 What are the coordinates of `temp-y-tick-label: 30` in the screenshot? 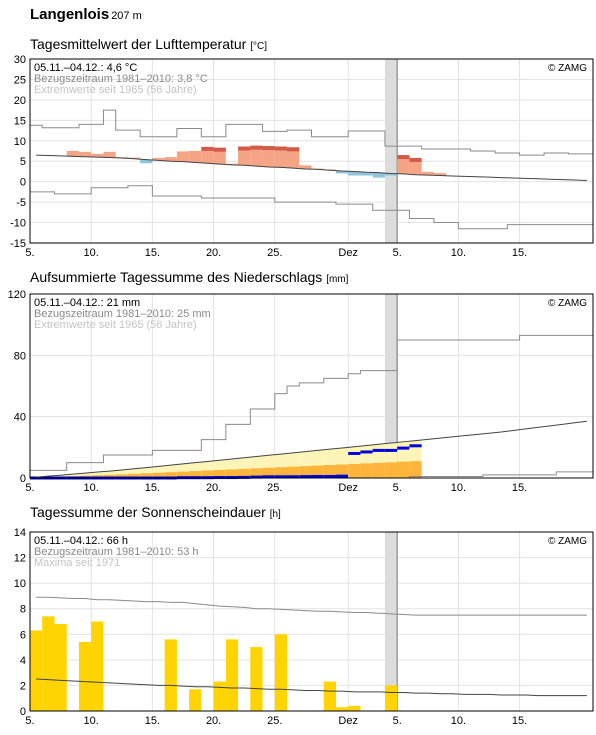 It's located at (20, 60).